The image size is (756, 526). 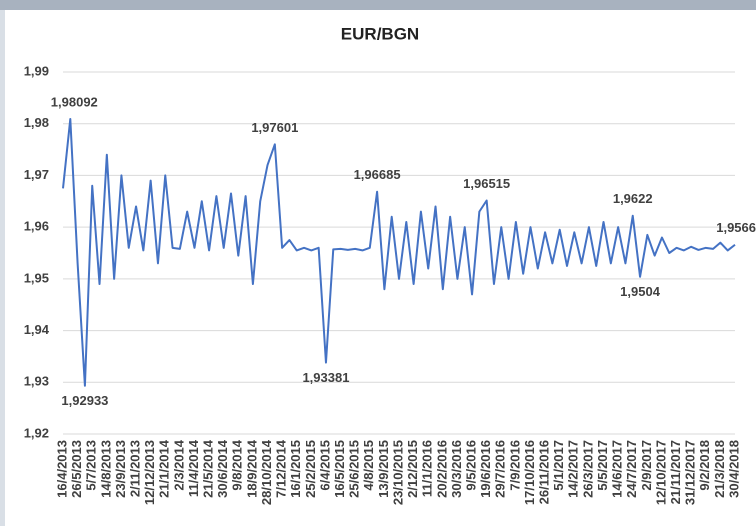 I want to click on x-tick-label: 24/7/2017, so click(x=631, y=469).